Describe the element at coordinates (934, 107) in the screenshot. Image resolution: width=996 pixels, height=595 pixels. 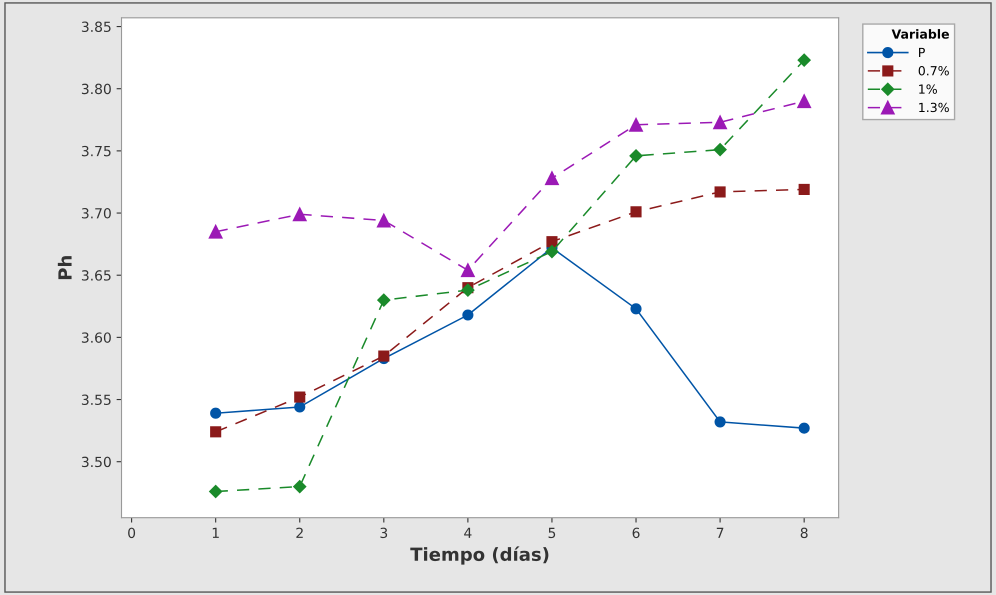
I see `legend-label: 1.3%` at that location.